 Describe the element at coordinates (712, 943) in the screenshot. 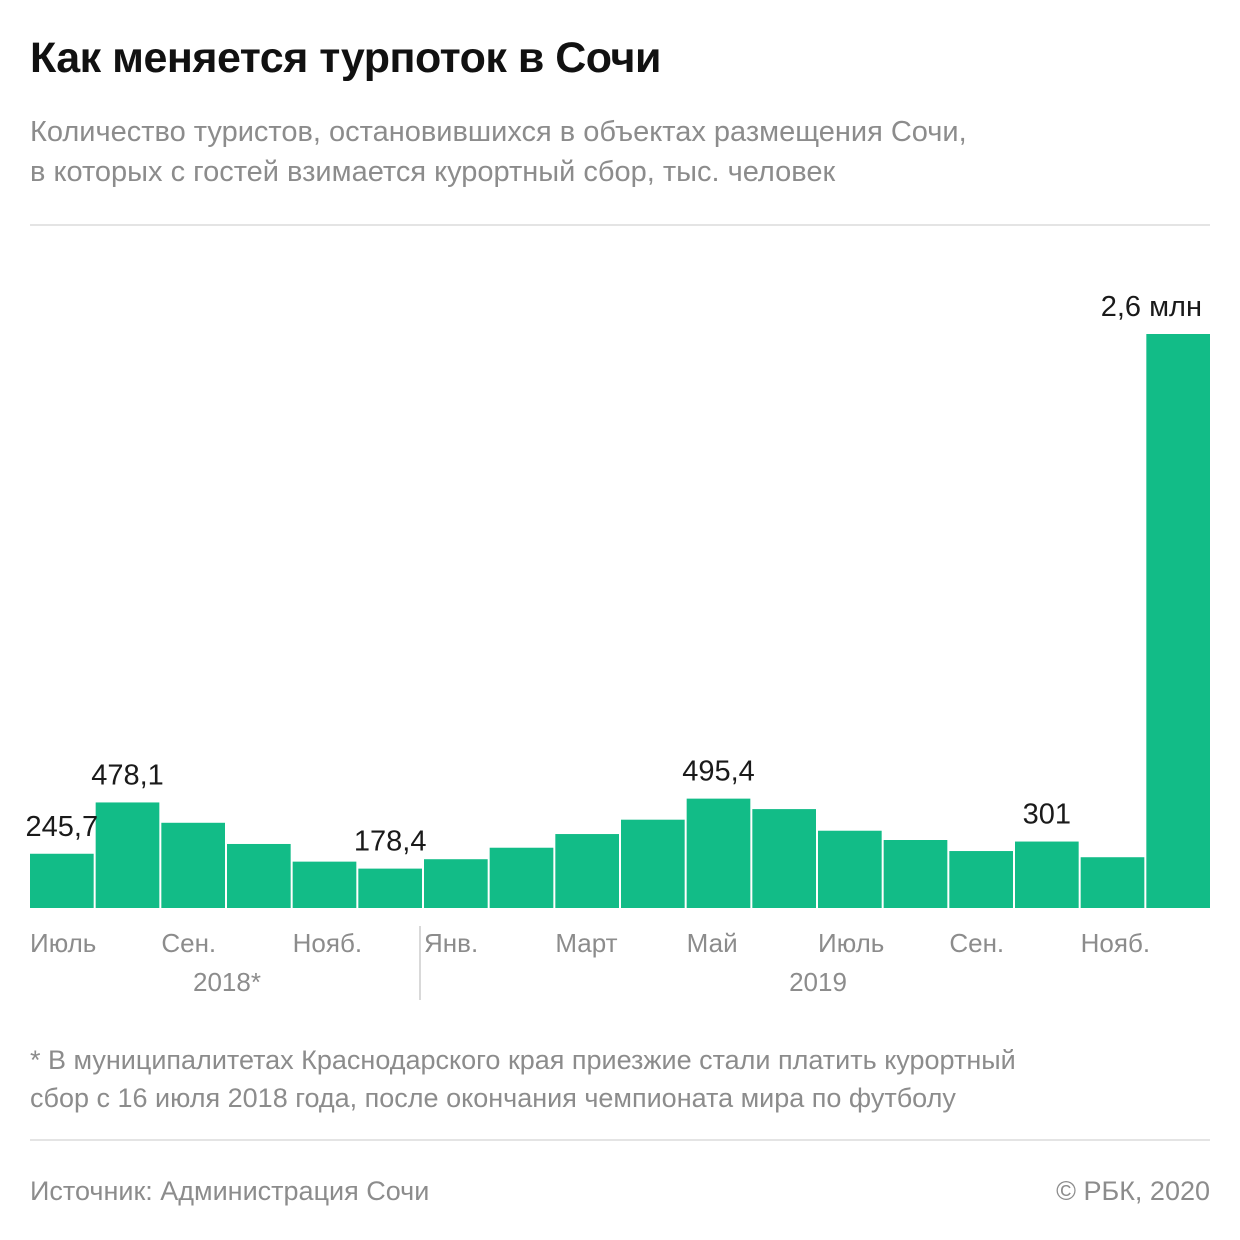

I see `x-tick-label: Май` at that location.